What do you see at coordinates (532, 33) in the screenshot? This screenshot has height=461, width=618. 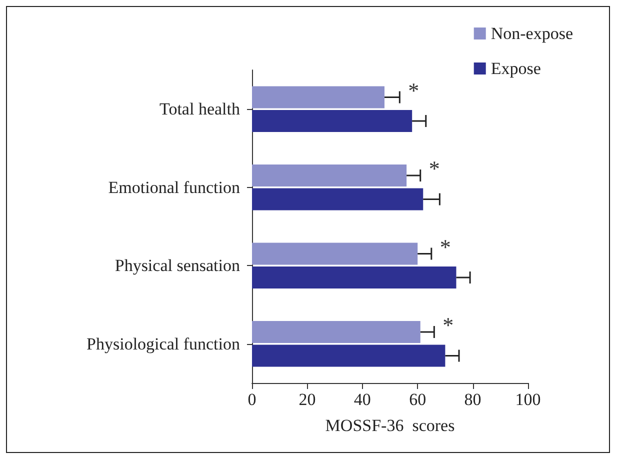 I see `legend-label: Non-expose` at bounding box center [532, 33].